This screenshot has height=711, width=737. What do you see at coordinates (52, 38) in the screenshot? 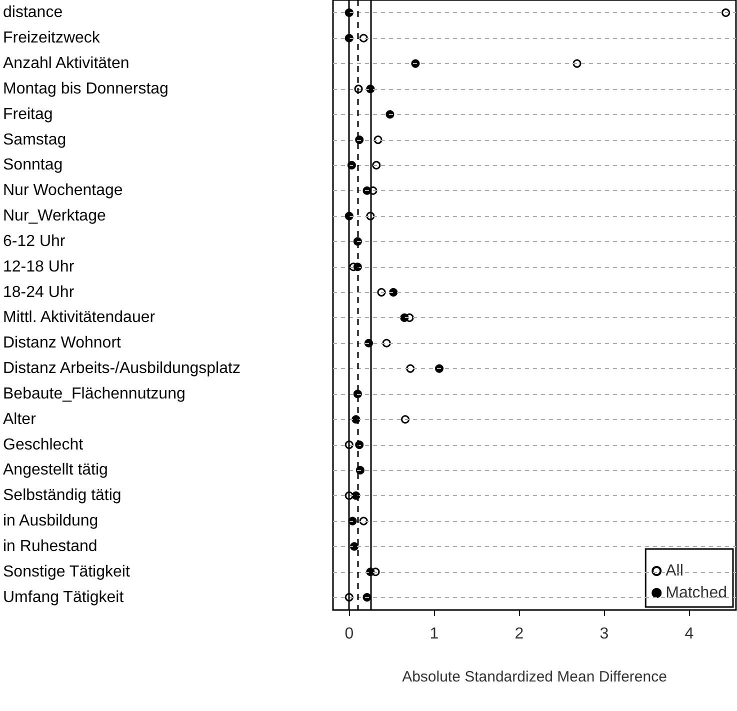
I see `y-tick-label: Freizeitzweck` at bounding box center [52, 38].